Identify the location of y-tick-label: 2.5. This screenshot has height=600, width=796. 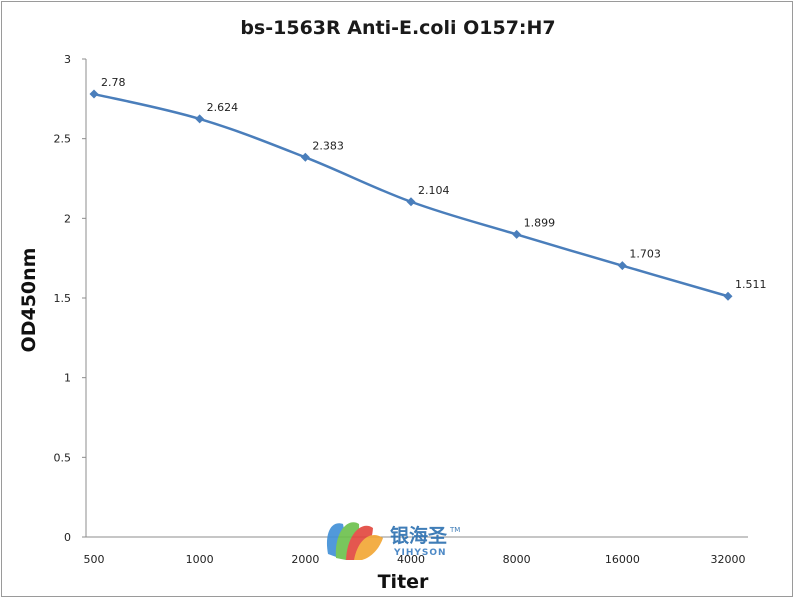
(63, 139).